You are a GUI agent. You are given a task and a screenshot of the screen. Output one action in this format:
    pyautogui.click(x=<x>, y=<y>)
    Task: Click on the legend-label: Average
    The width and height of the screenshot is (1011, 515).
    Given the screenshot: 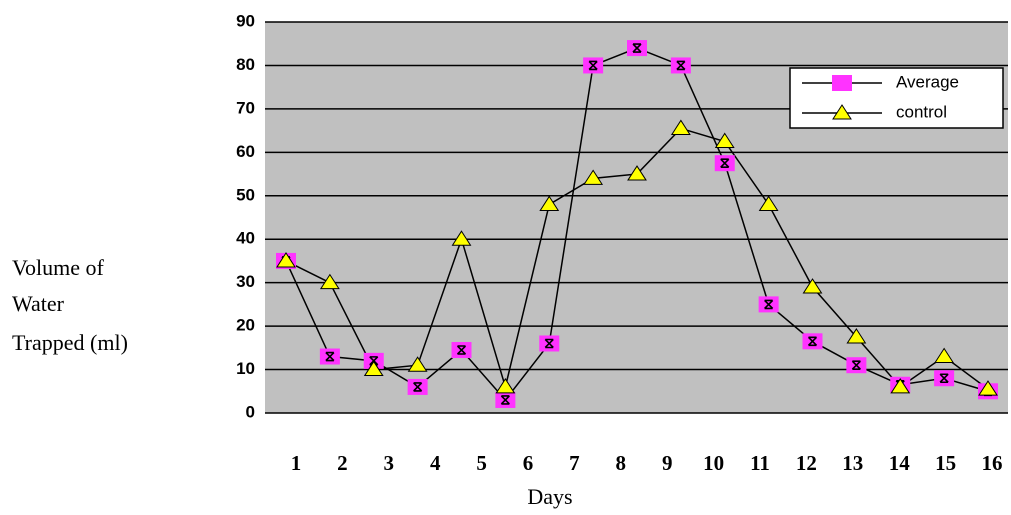 What is the action you would take?
    pyautogui.click(x=927, y=81)
    